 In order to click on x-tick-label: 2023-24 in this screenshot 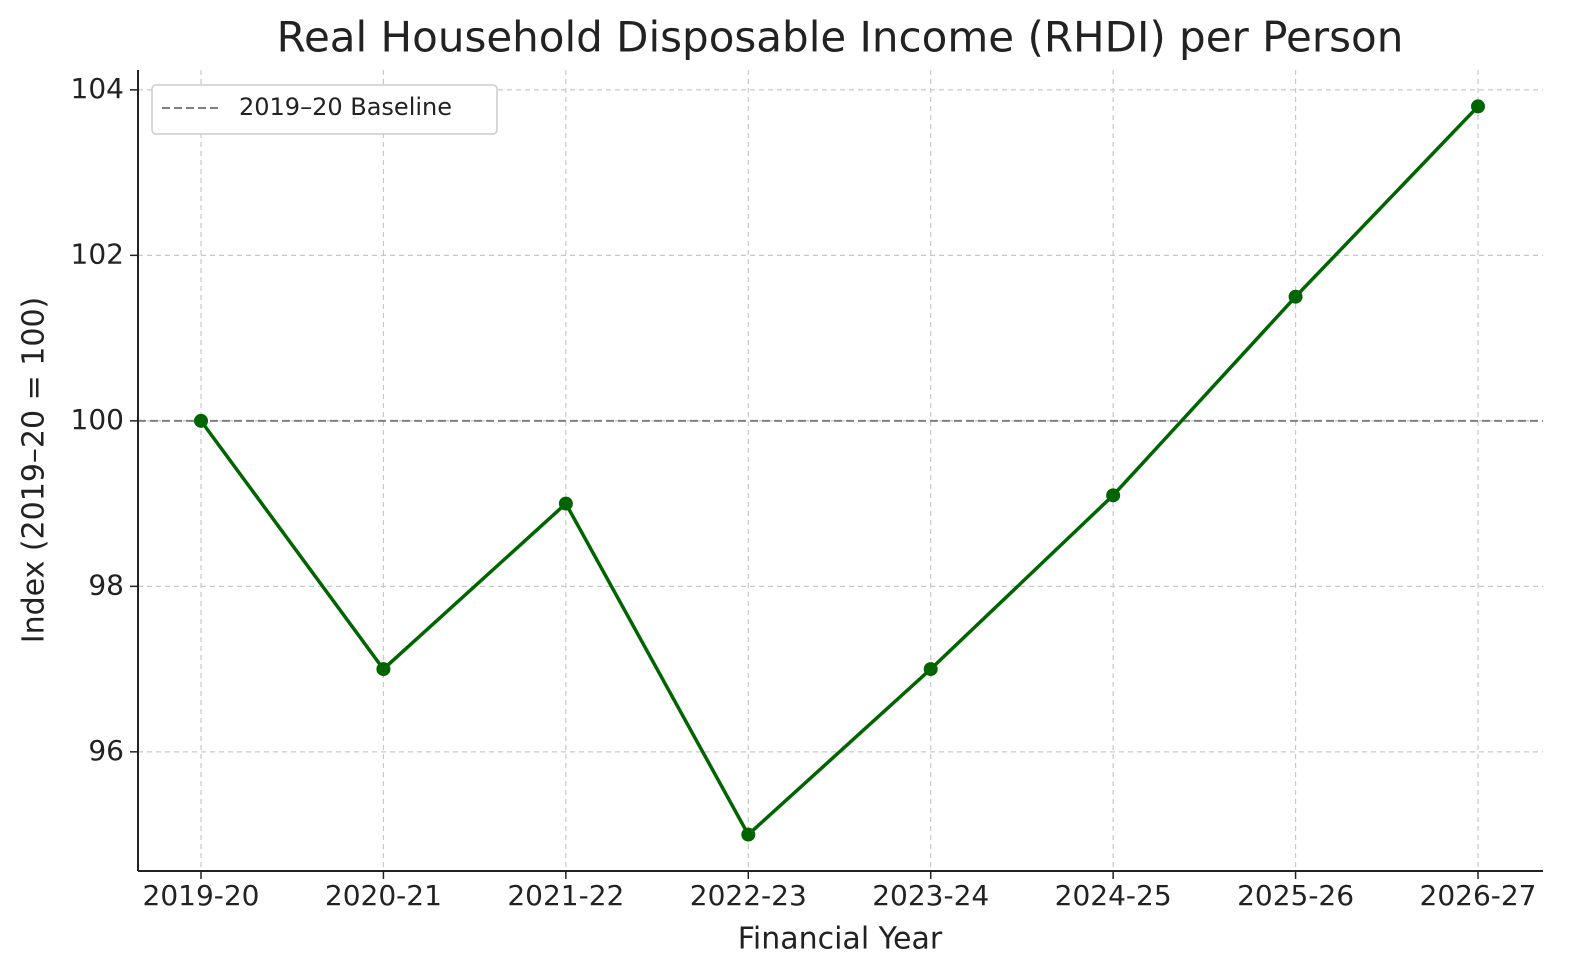, I will do `click(930, 895)`.